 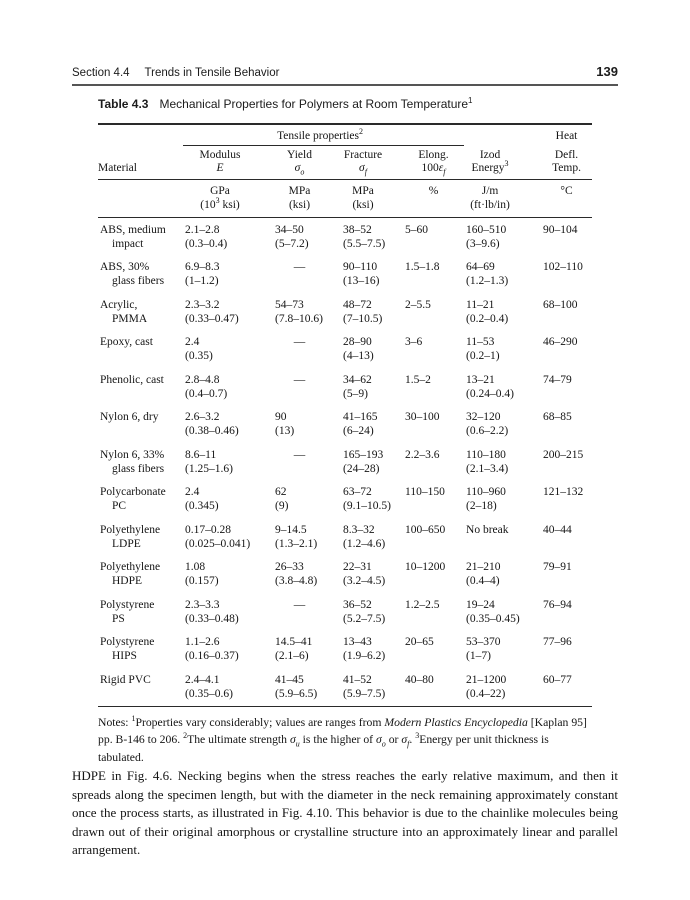 I want to click on yield-cell: 41–45 (5.9–6.5), so click(x=307, y=687).